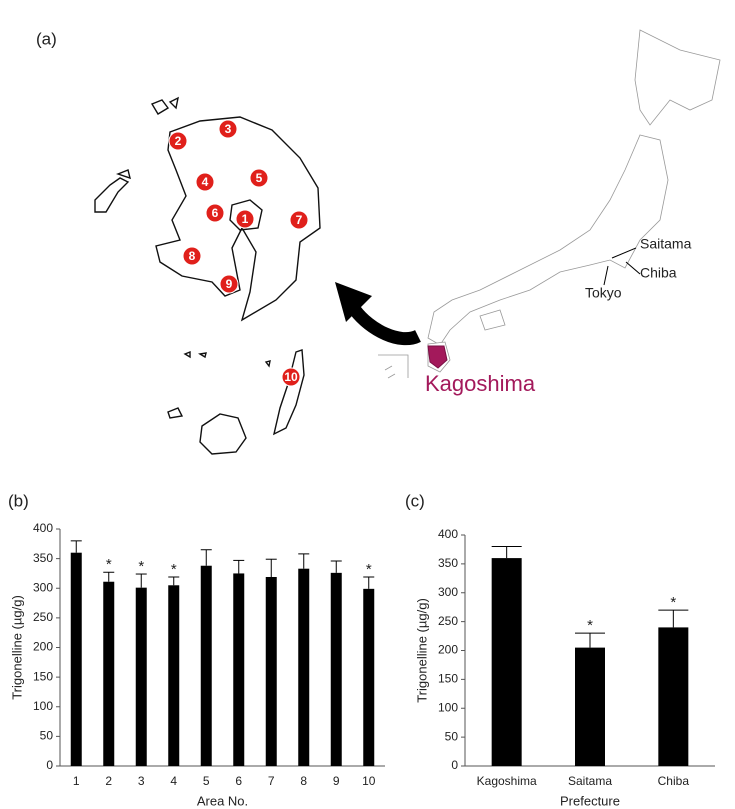 The image size is (735, 809). What do you see at coordinates (674, 781) in the screenshot?
I see `x-tick-label: Chiba` at bounding box center [674, 781].